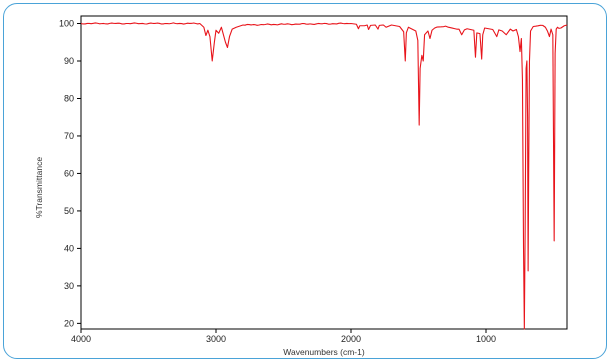 The height and width of the screenshot is (364, 612). Describe the element at coordinates (69, 136) in the screenshot. I see `y-tick-label: 70` at that location.